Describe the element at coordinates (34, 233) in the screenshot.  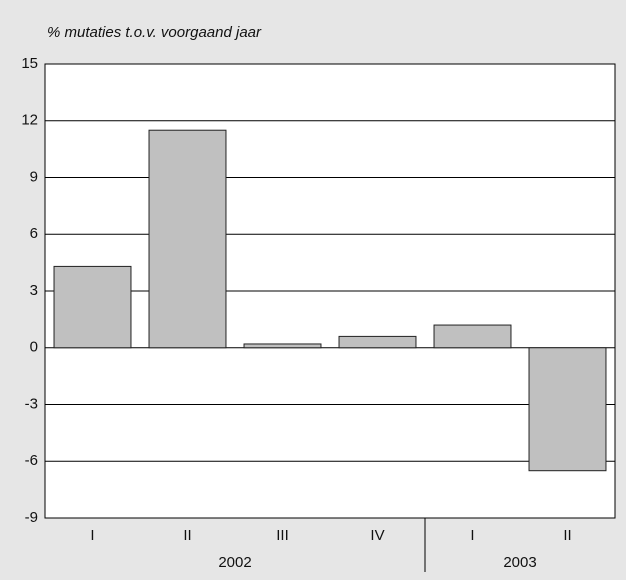
I see `y-tick-label: 6` at that location.